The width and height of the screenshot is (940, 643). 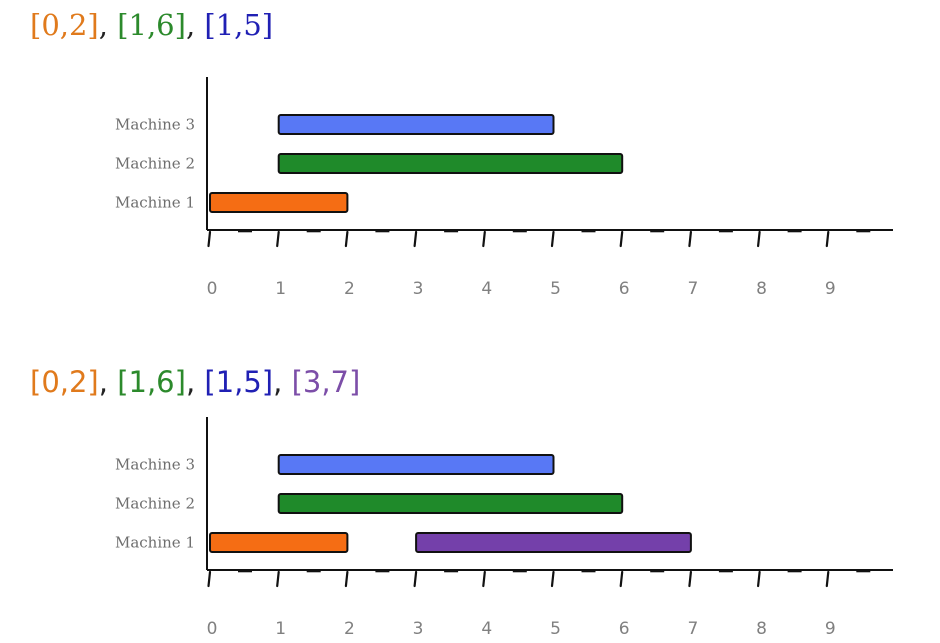 I want to click on chart-1-title: [0,2], [1,6], [1,5], so click(x=151, y=25).